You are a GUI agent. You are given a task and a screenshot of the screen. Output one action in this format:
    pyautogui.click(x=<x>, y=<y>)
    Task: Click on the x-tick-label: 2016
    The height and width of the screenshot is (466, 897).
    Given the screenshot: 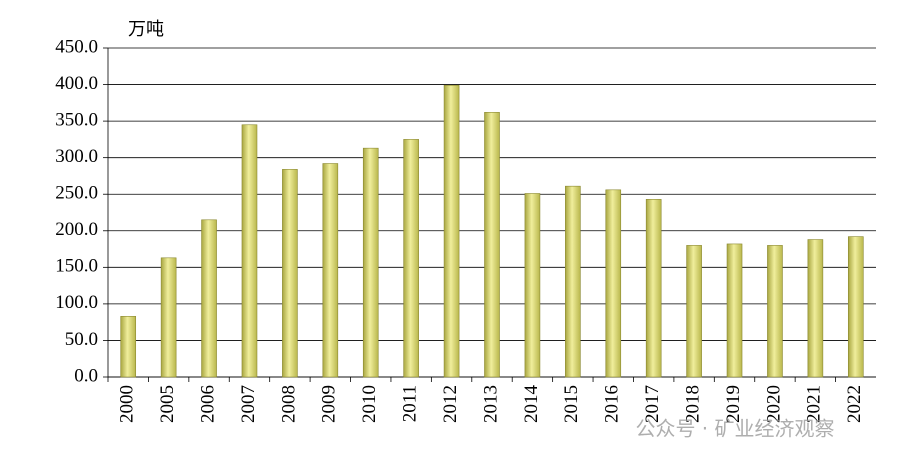 What is the action you would take?
    pyautogui.click(x=612, y=404)
    